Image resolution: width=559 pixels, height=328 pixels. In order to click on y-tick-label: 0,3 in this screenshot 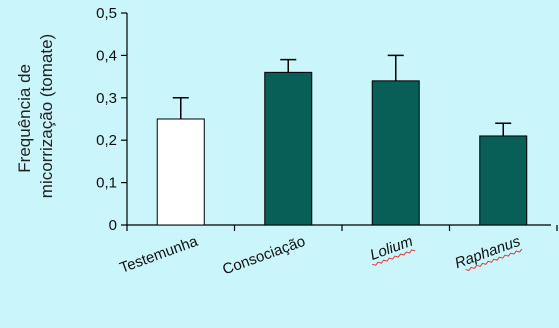, I will do `click(106, 98)`.